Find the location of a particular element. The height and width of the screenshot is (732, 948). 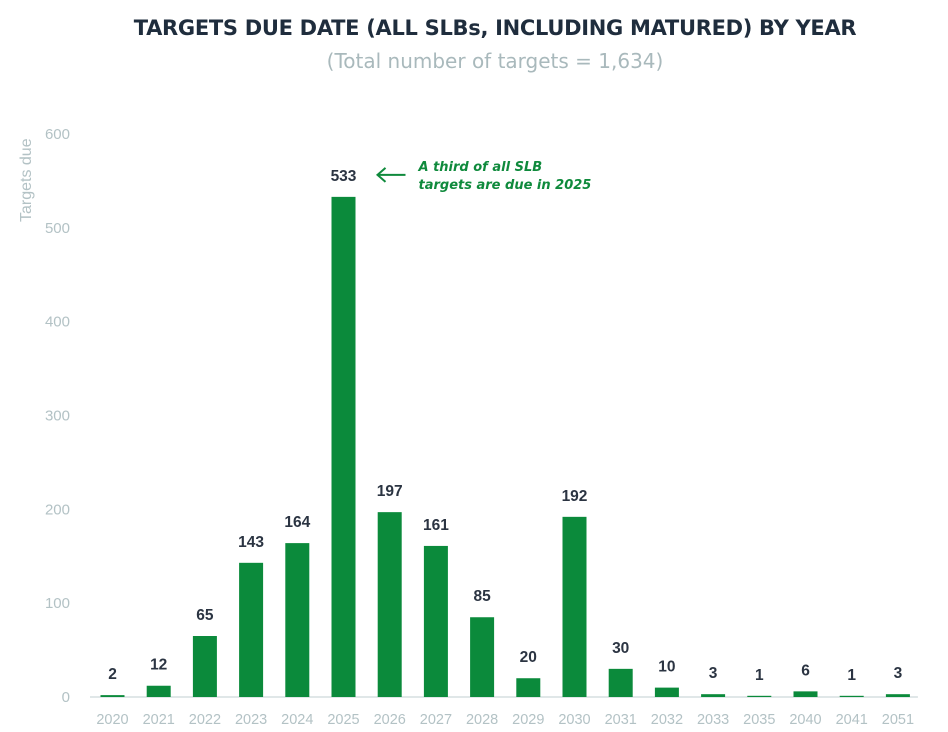

bar-2032 is located at coordinates (666, 692).